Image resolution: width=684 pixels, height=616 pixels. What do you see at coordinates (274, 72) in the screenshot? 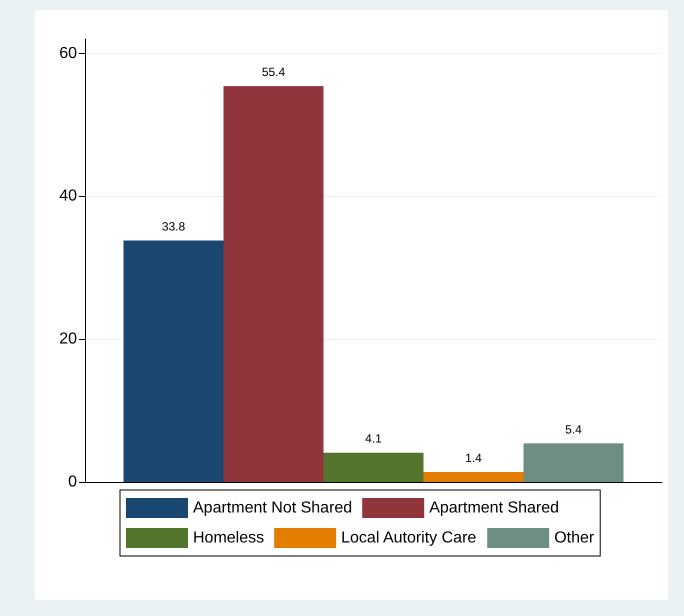
I see `data-label: 55.4` at bounding box center [274, 72].